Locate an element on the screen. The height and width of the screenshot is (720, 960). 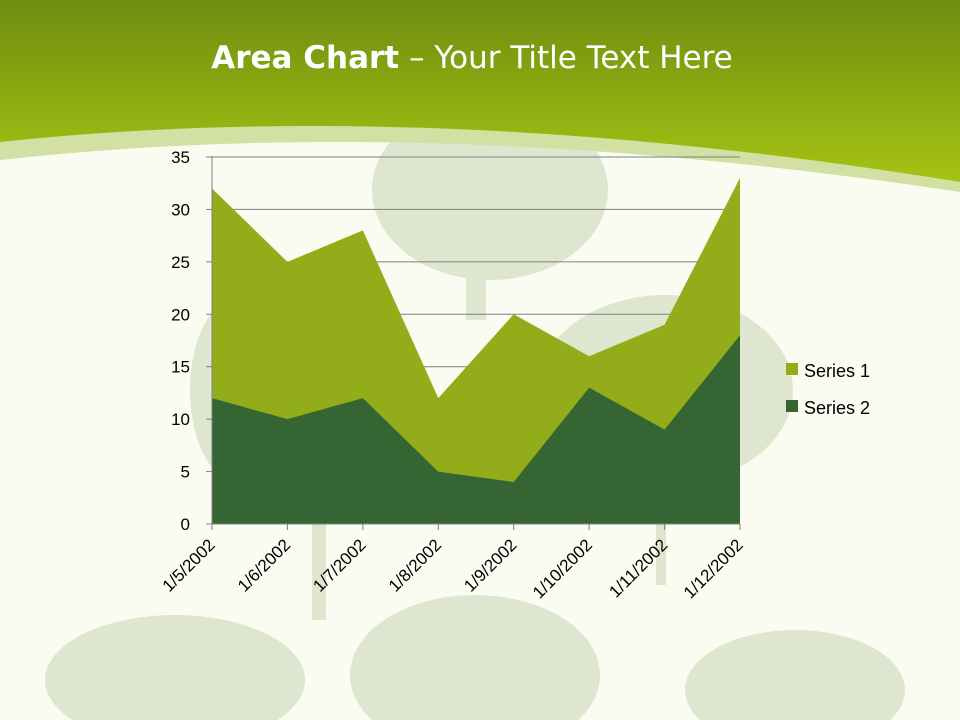
y-tick-label: 10 is located at coordinates (180, 419).